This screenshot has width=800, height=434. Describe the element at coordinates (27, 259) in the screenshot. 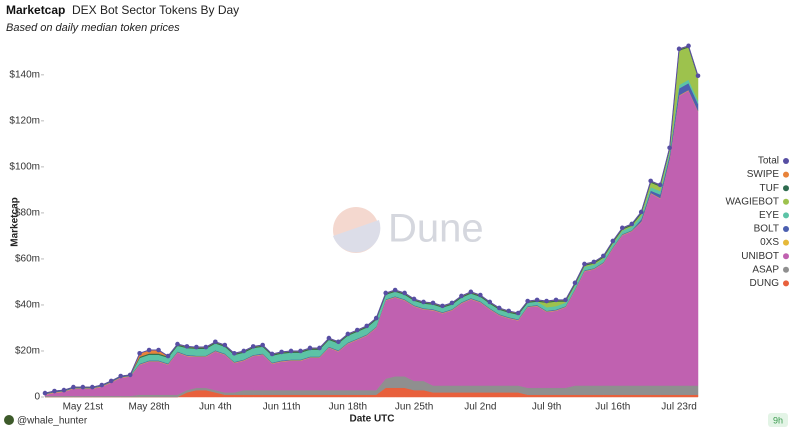

I see `y-tick-label: $60m` at that location.